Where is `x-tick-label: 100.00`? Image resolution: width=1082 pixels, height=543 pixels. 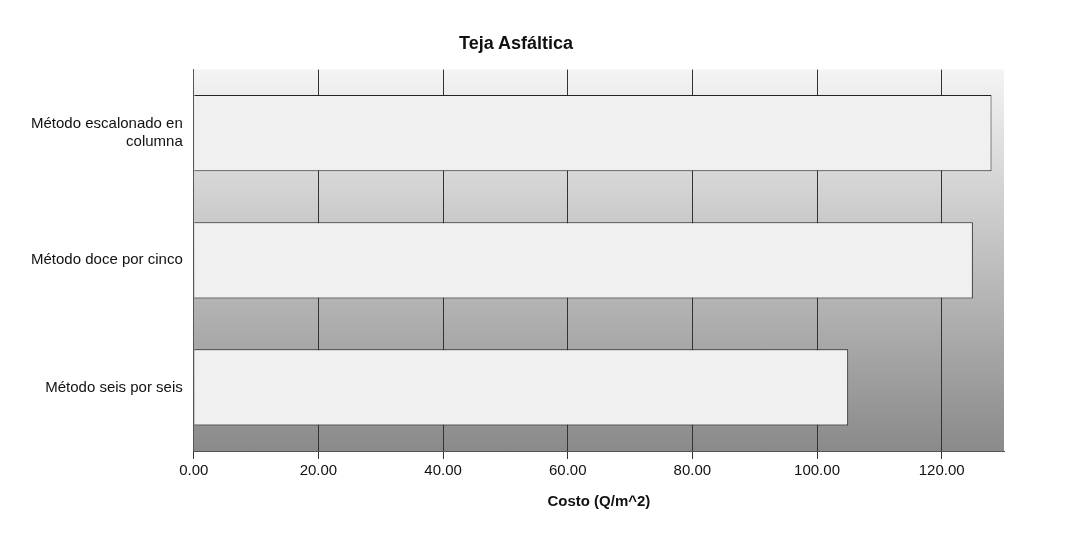 x-tick-label: 100.00 is located at coordinates (817, 470).